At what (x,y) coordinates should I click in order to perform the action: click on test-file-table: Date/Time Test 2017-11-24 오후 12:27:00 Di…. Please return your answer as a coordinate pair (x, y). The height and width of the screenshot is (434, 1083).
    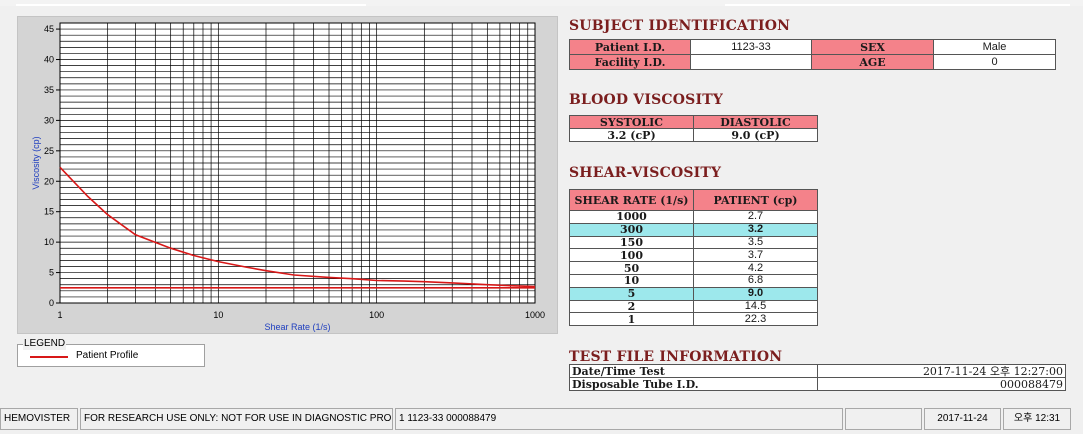
    Looking at the image, I should click on (817, 377).